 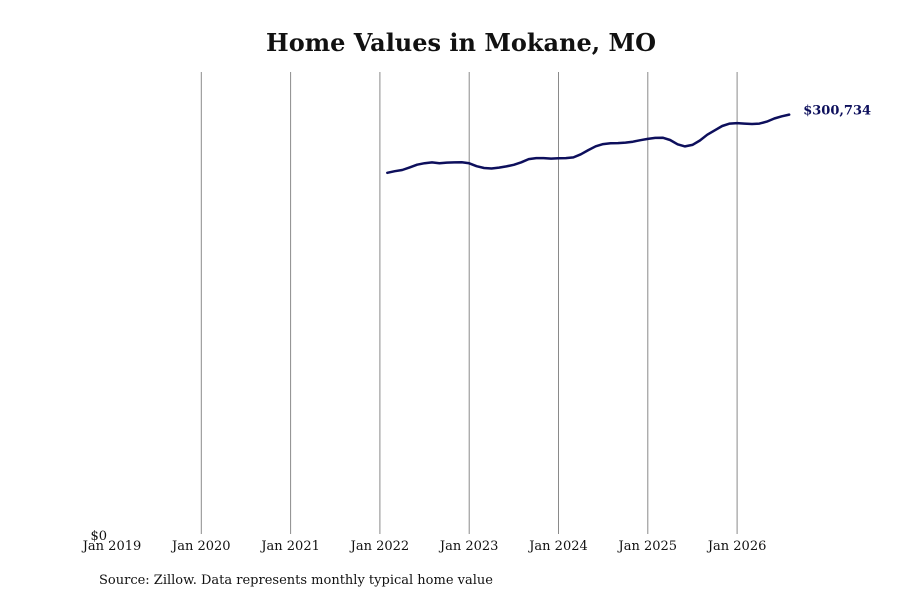 I want to click on x-tick-label: Jan 2022, so click(x=379, y=546).